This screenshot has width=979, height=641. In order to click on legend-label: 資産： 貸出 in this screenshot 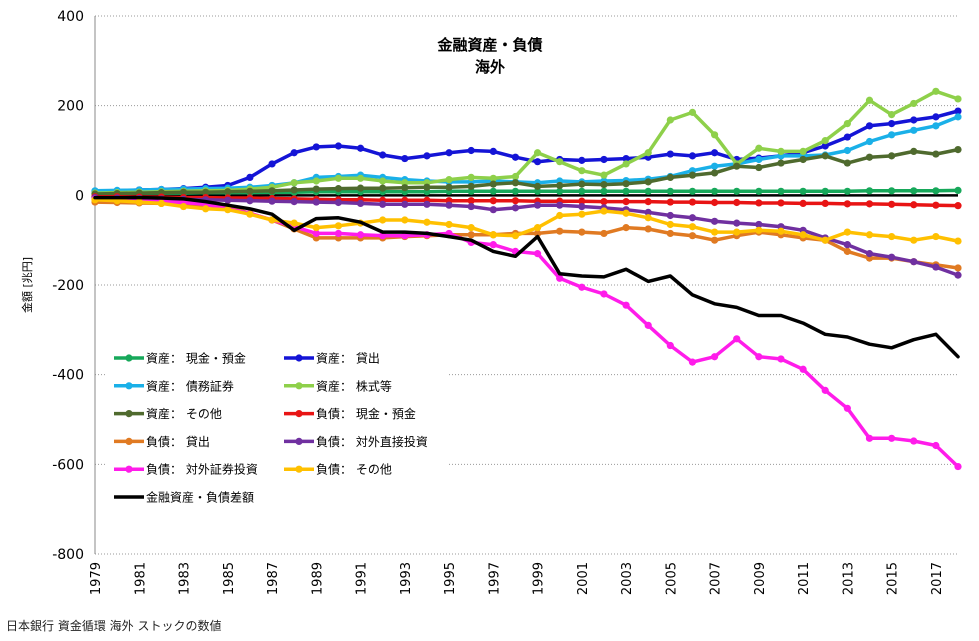, I will do `click(348, 358)`.